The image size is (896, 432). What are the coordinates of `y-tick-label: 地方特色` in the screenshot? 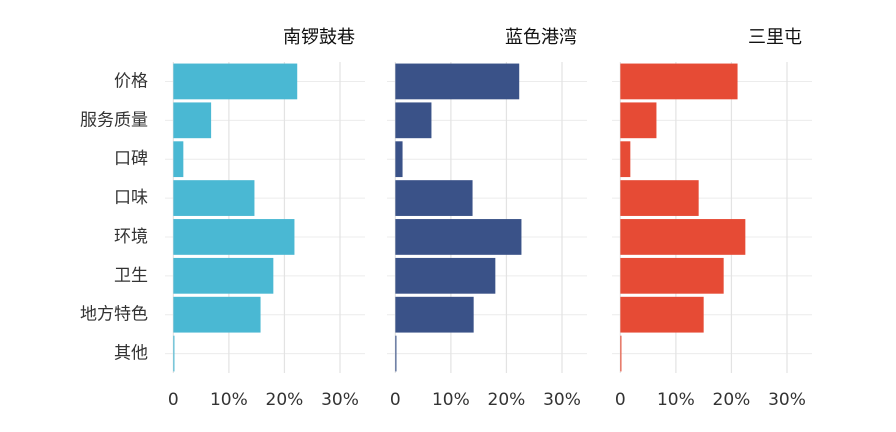 It's located at (114, 315).